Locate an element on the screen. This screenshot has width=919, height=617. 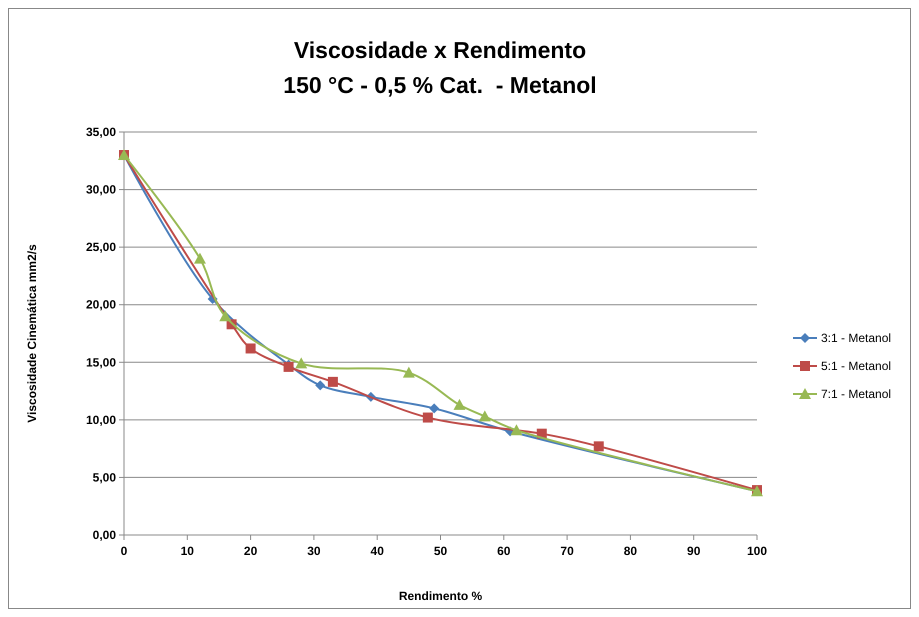
y-tick-label: 30,00 is located at coordinates (101, 189).